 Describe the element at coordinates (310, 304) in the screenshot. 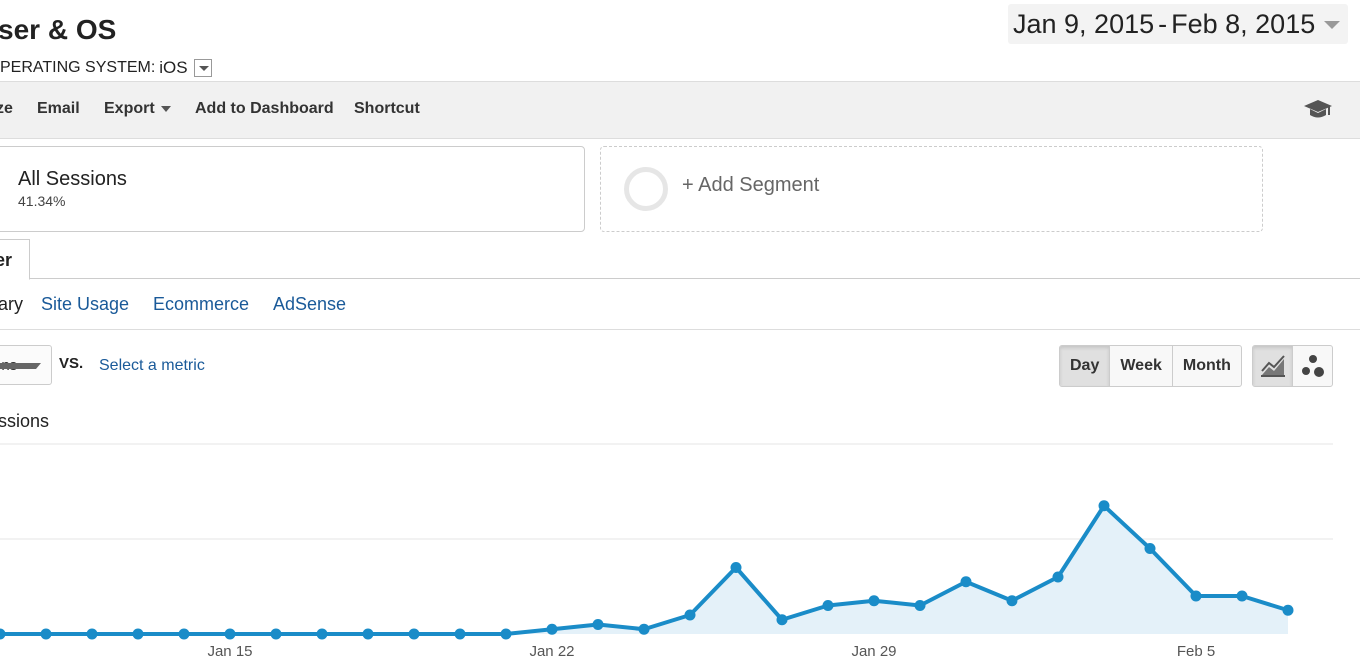

I see `subnav-adsense: AdSense` at that location.